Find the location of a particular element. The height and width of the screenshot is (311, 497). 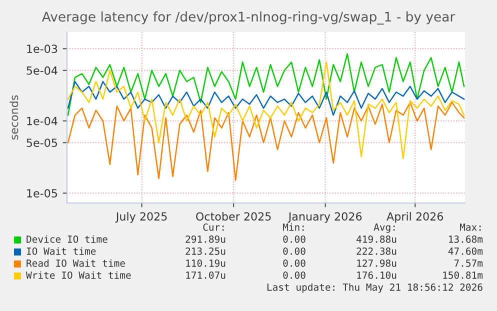

legend-label: Device IO time is located at coordinates (67, 239).